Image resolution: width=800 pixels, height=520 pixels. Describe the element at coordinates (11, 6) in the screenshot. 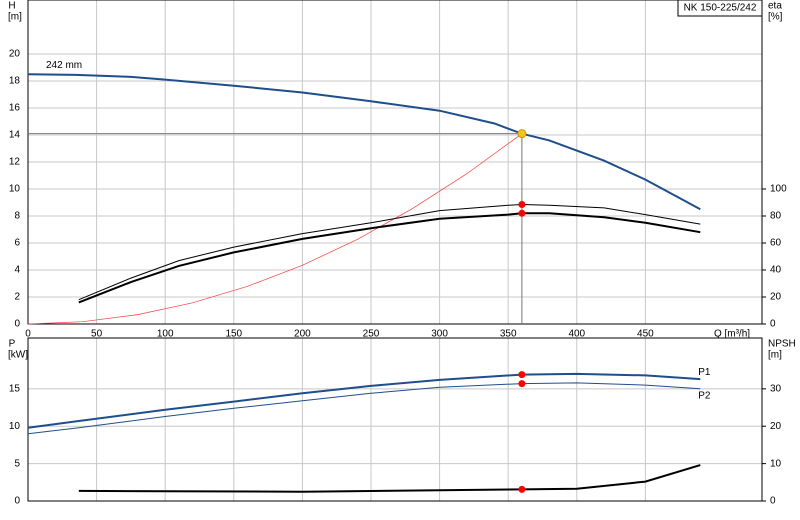

I see `y-axis-label: H` at that location.